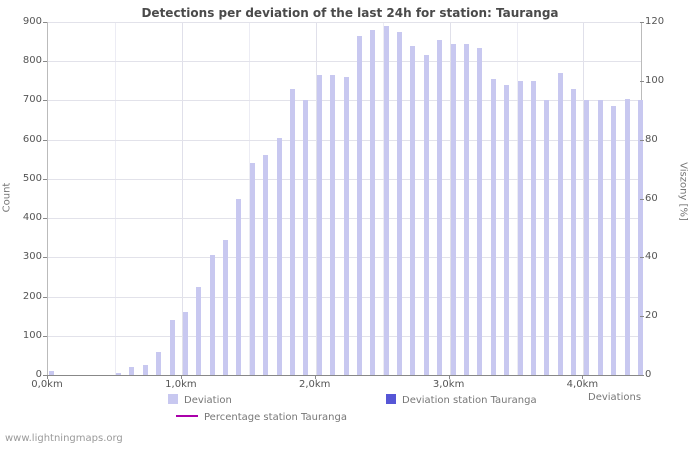  What do you see at coordinates (32, 178) in the screenshot?
I see `y-tick-label-left: 500` at bounding box center [32, 178].